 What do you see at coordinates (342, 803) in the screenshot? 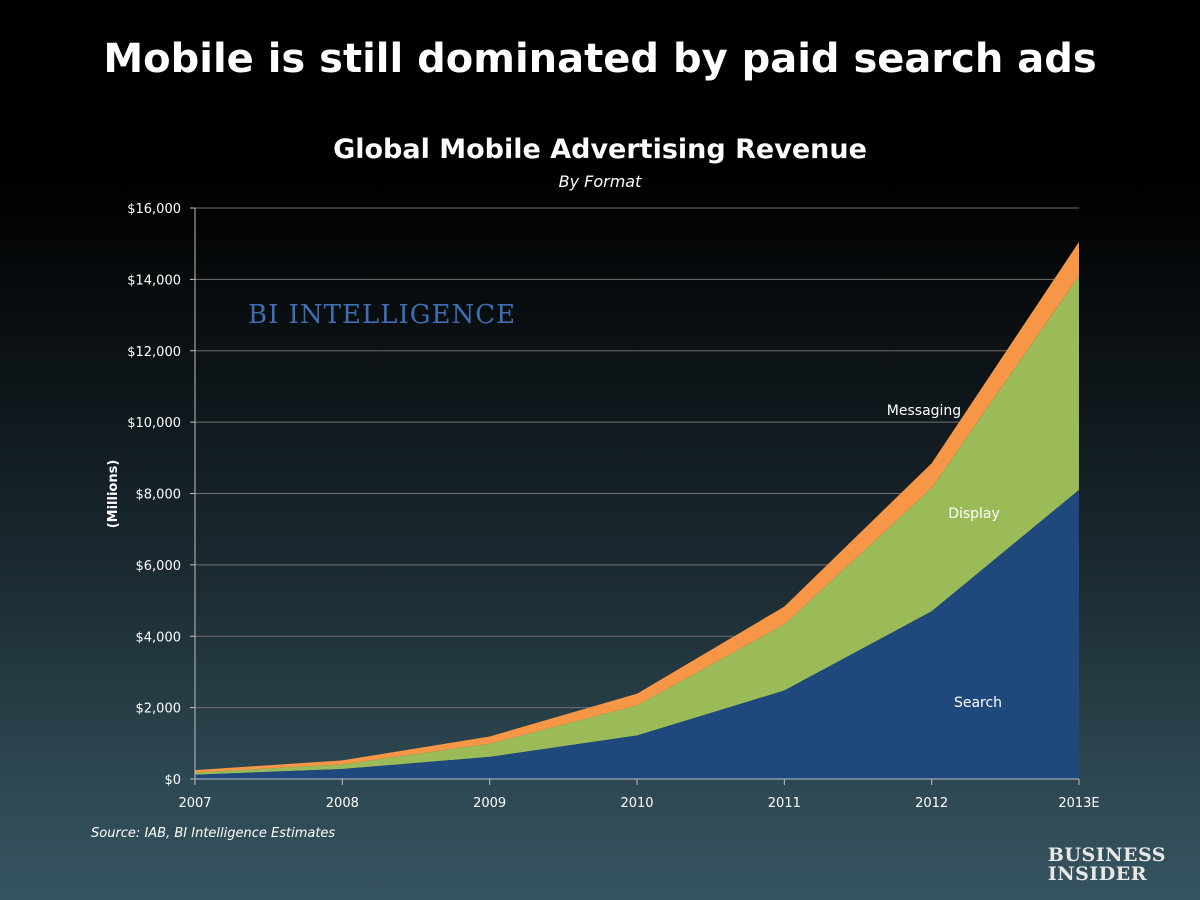
I see `x-tick-label: 2008` at bounding box center [342, 803].